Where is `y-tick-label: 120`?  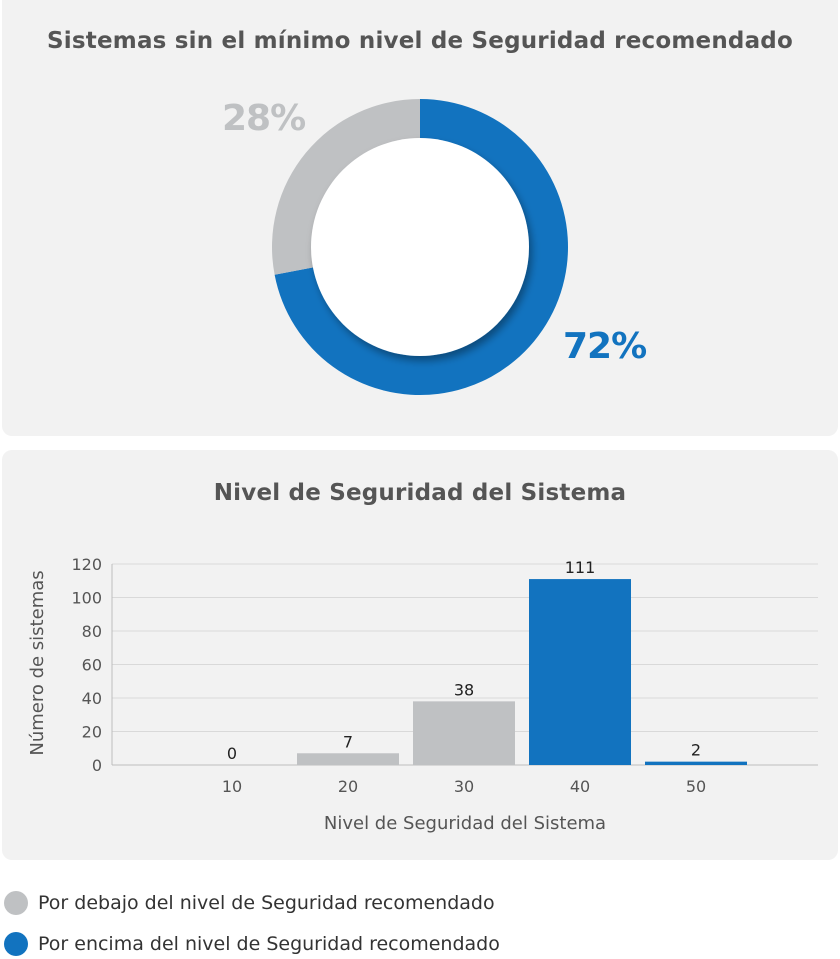
y-tick-label: 120 is located at coordinates (86, 564).